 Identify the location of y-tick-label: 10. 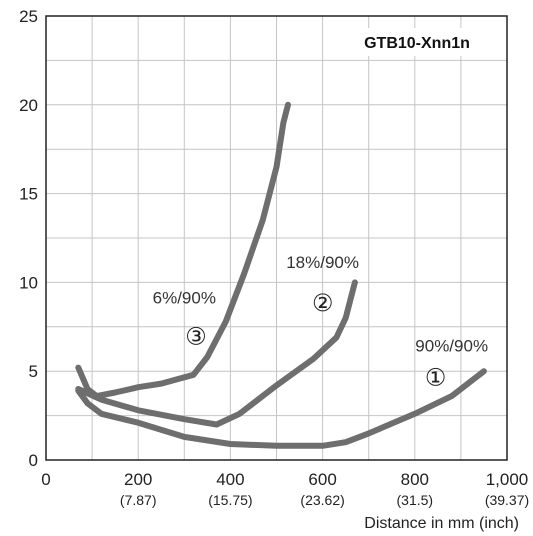
(28, 282).